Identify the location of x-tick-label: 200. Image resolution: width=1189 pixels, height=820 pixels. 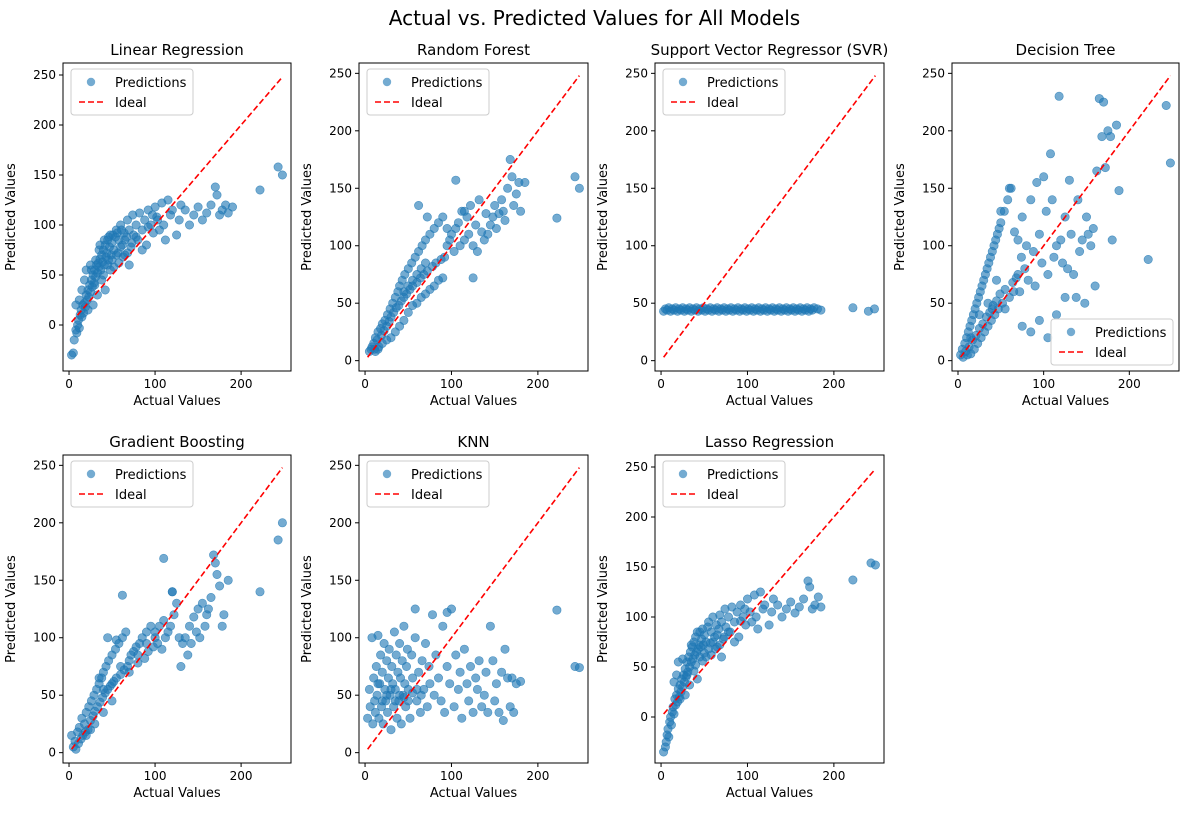
(537, 384).